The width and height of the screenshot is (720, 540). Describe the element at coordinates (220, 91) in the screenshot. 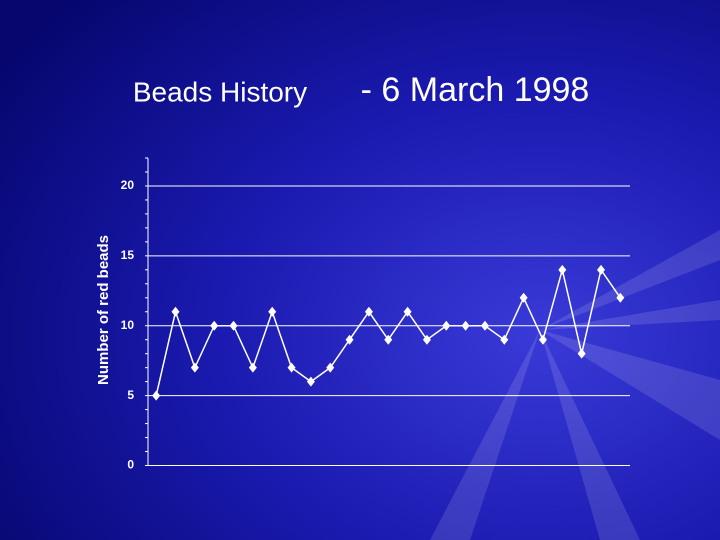

I see `chart-title: Beads History` at that location.